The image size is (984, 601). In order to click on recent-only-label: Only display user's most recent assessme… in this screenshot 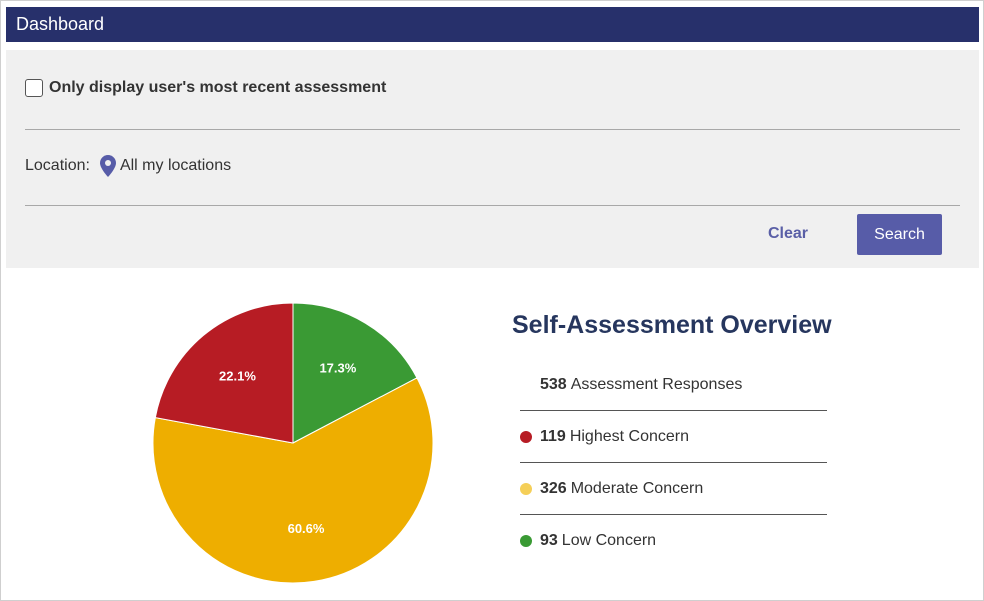, I will do `click(218, 87)`.